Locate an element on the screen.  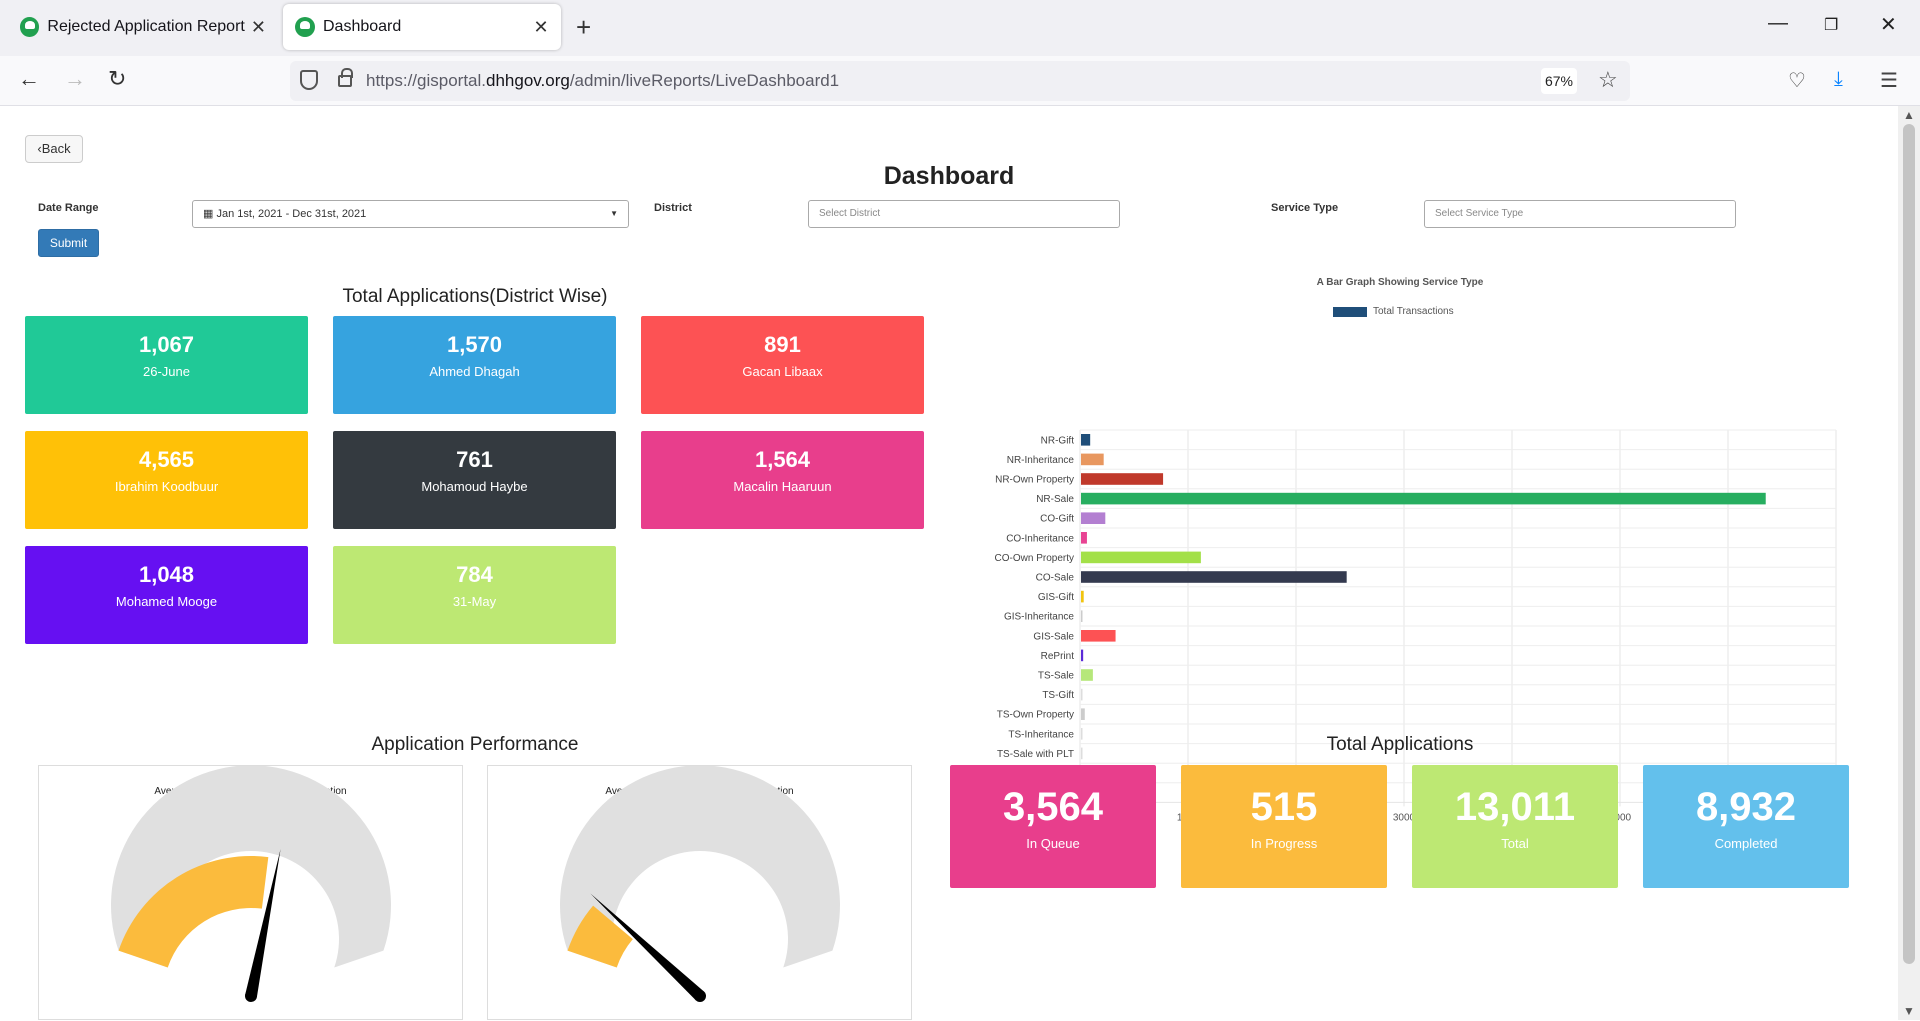
legend-swatch is located at coordinates (1350, 311).